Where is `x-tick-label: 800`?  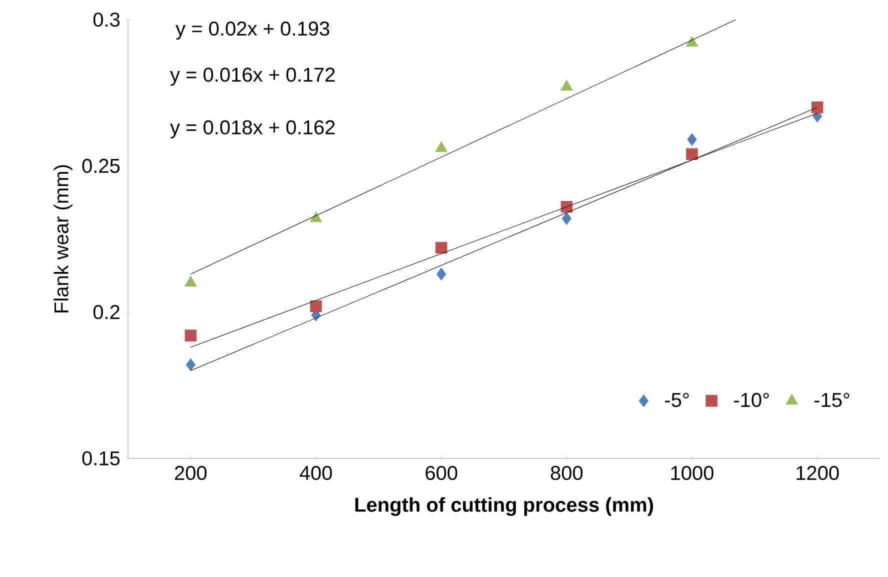
x-tick-label: 800 is located at coordinates (566, 473).